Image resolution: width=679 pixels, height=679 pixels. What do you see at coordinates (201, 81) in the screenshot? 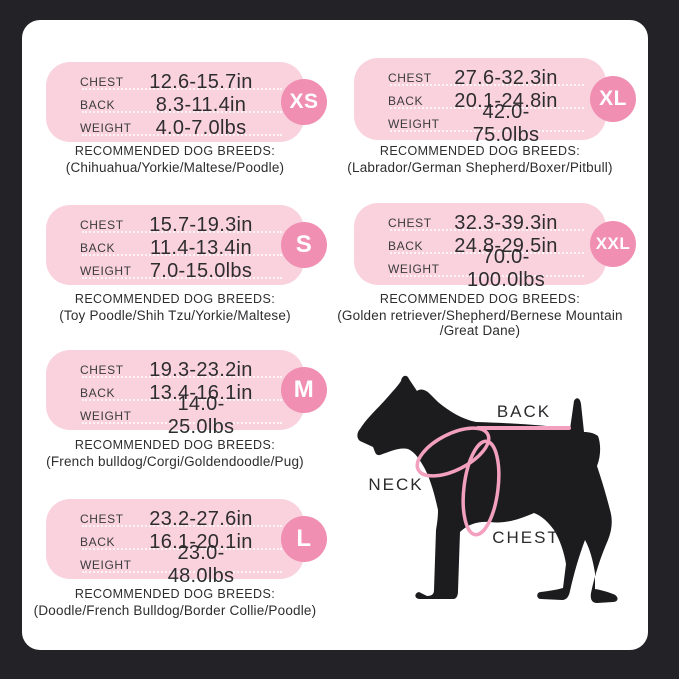
I see `chest-value: 12.6-15.7in` at bounding box center [201, 81].